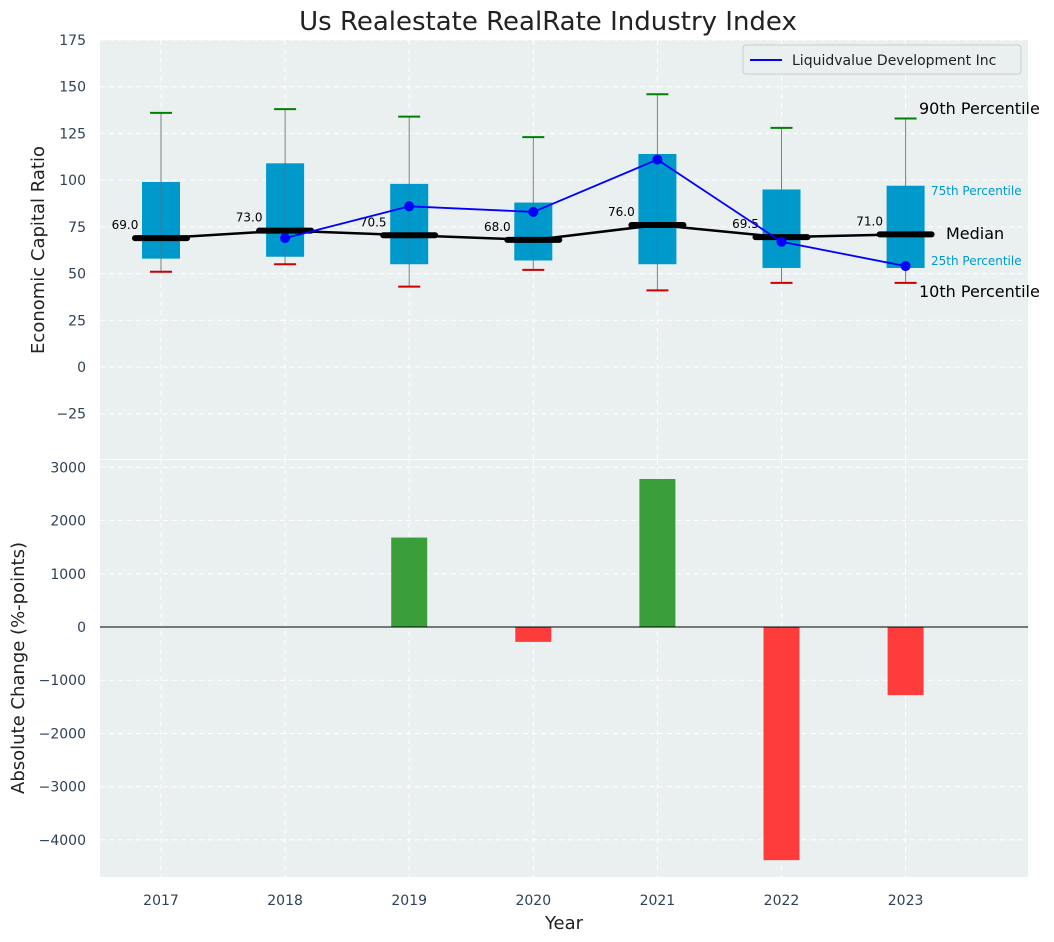 The image size is (1054, 942). I want to click on legend: Liquidvalue Development Inc, so click(882, 59).